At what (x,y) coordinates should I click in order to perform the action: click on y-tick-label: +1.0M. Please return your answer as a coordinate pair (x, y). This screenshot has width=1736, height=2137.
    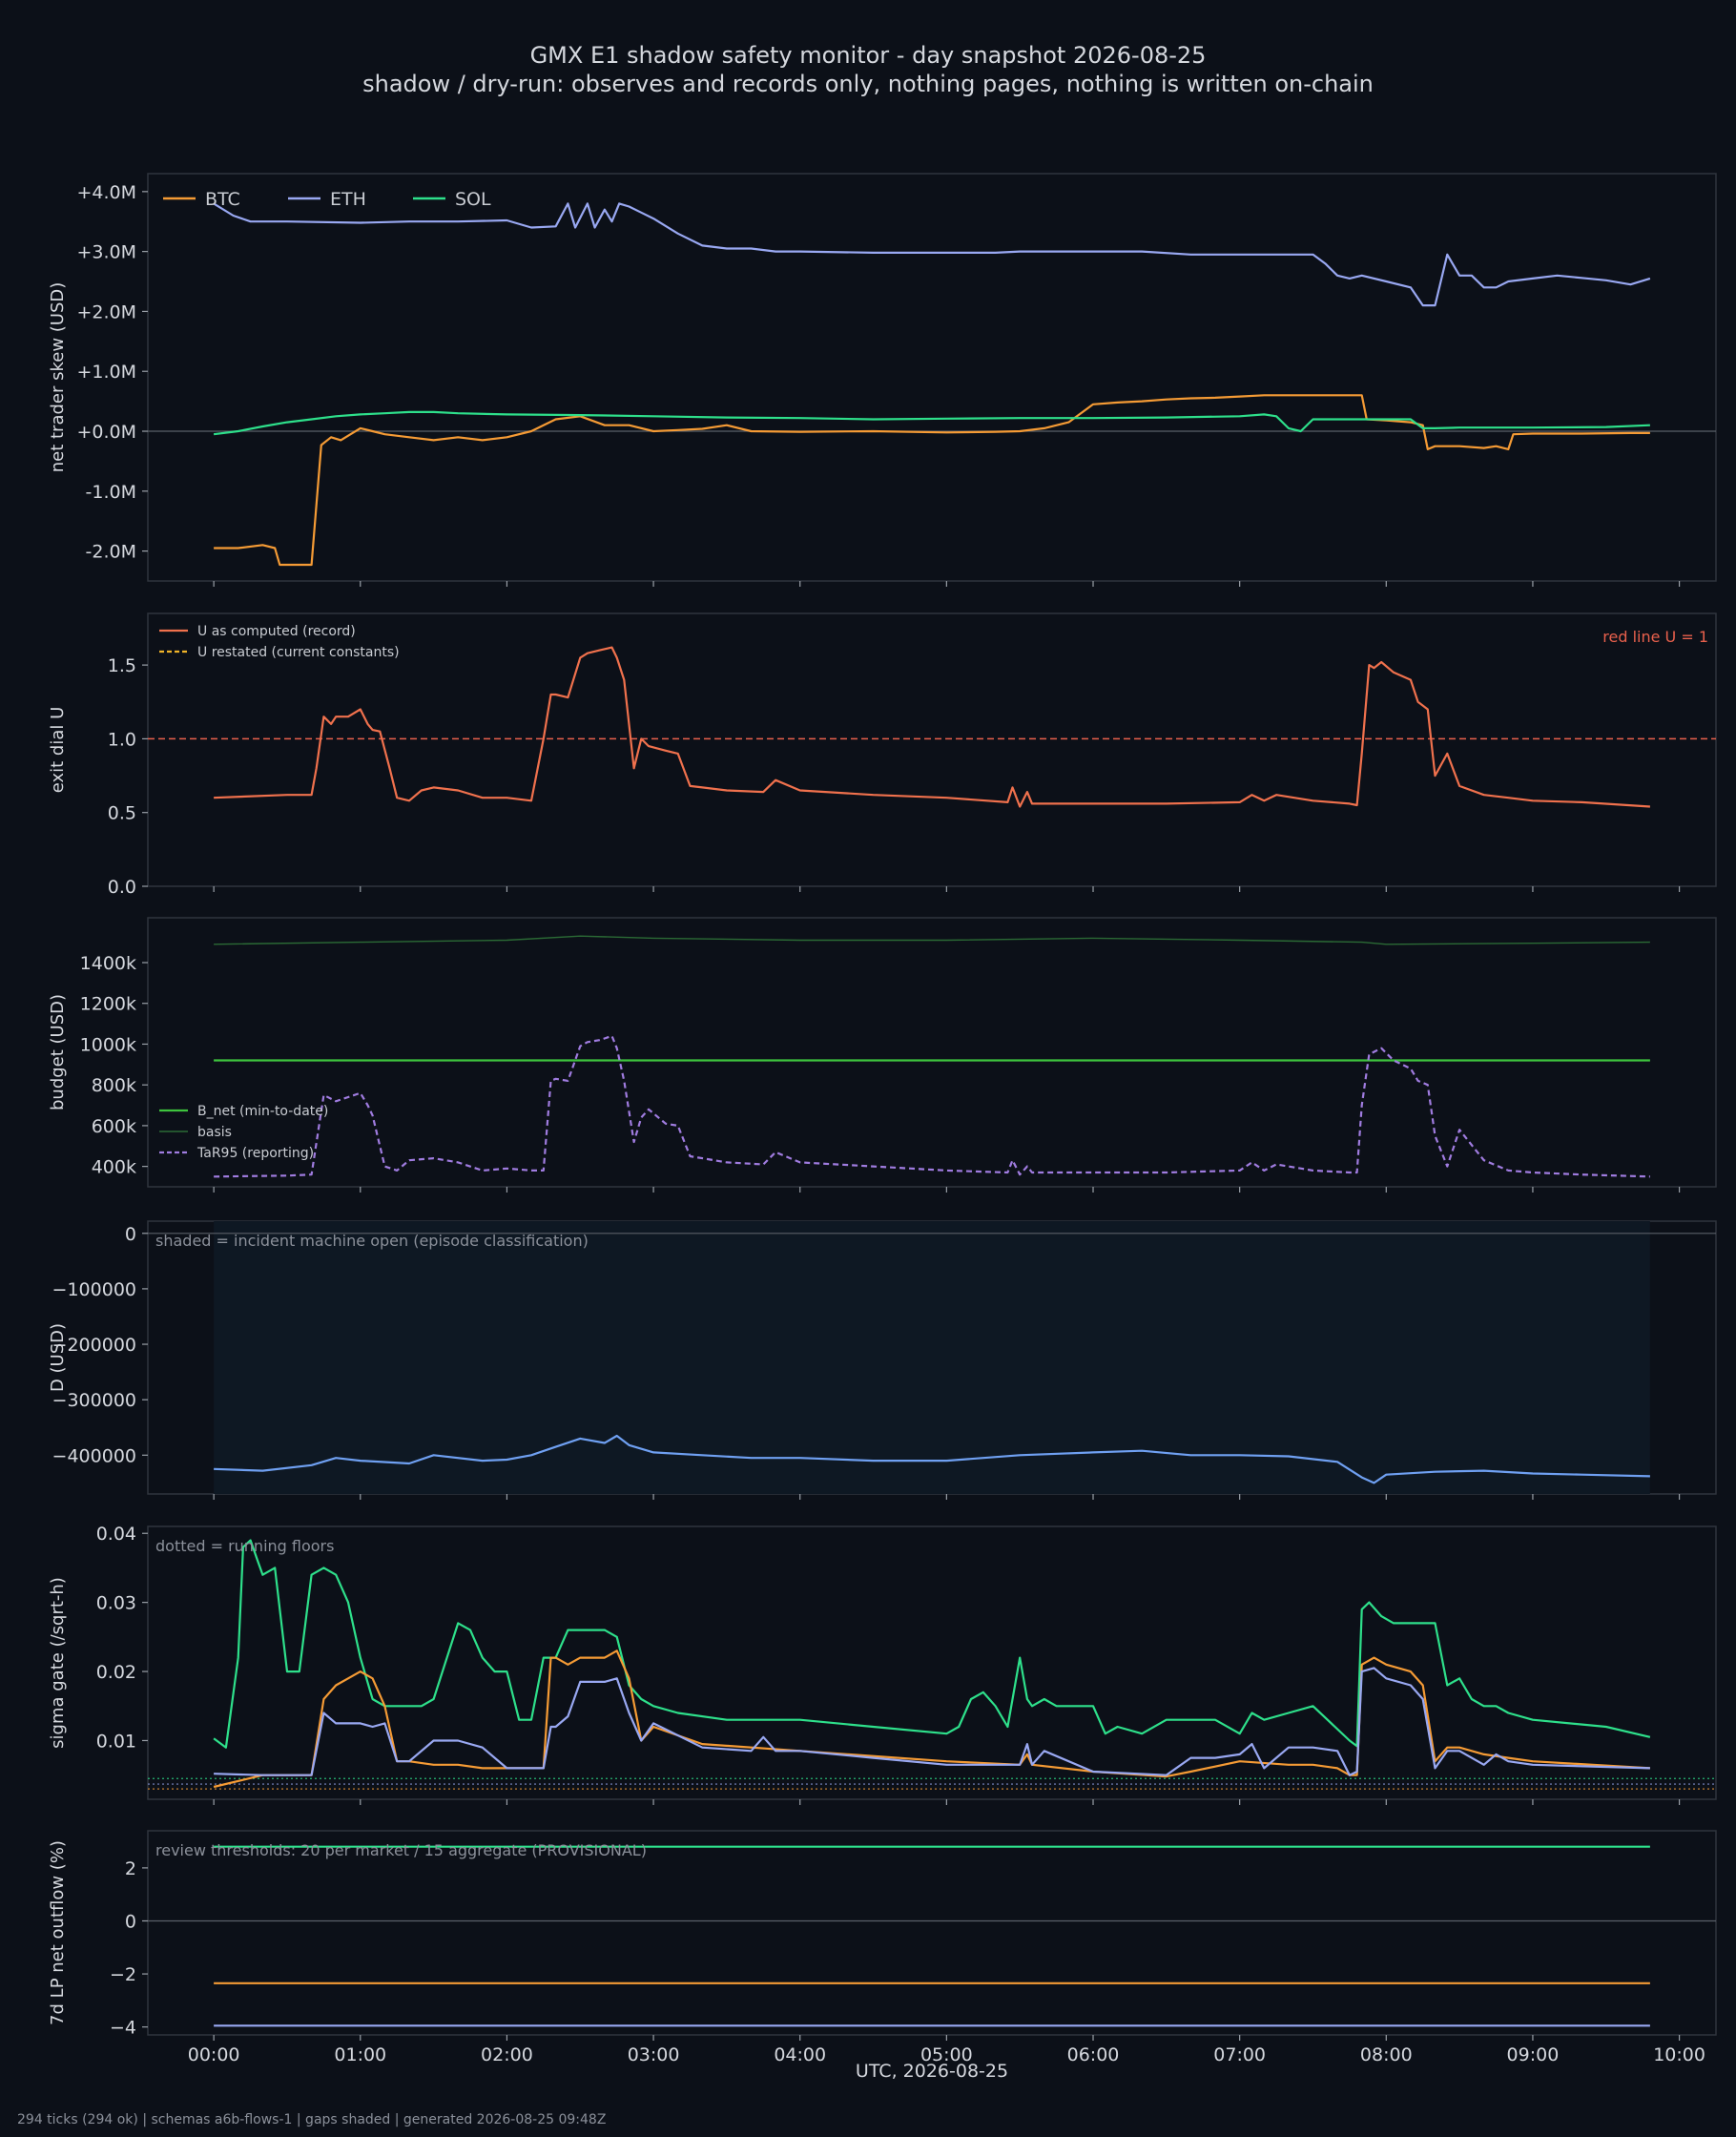
    Looking at the image, I should click on (106, 372).